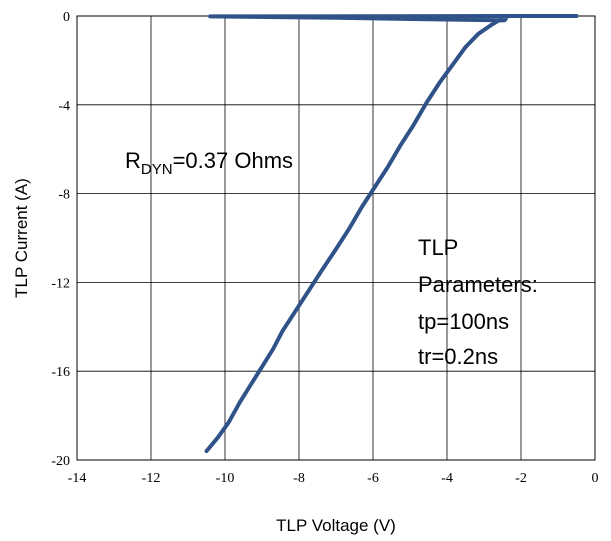 This screenshot has height=541, width=611. Describe the element at coordinates (77, 478) in the screenshot. I see `x-tick-label: -14` at that location.